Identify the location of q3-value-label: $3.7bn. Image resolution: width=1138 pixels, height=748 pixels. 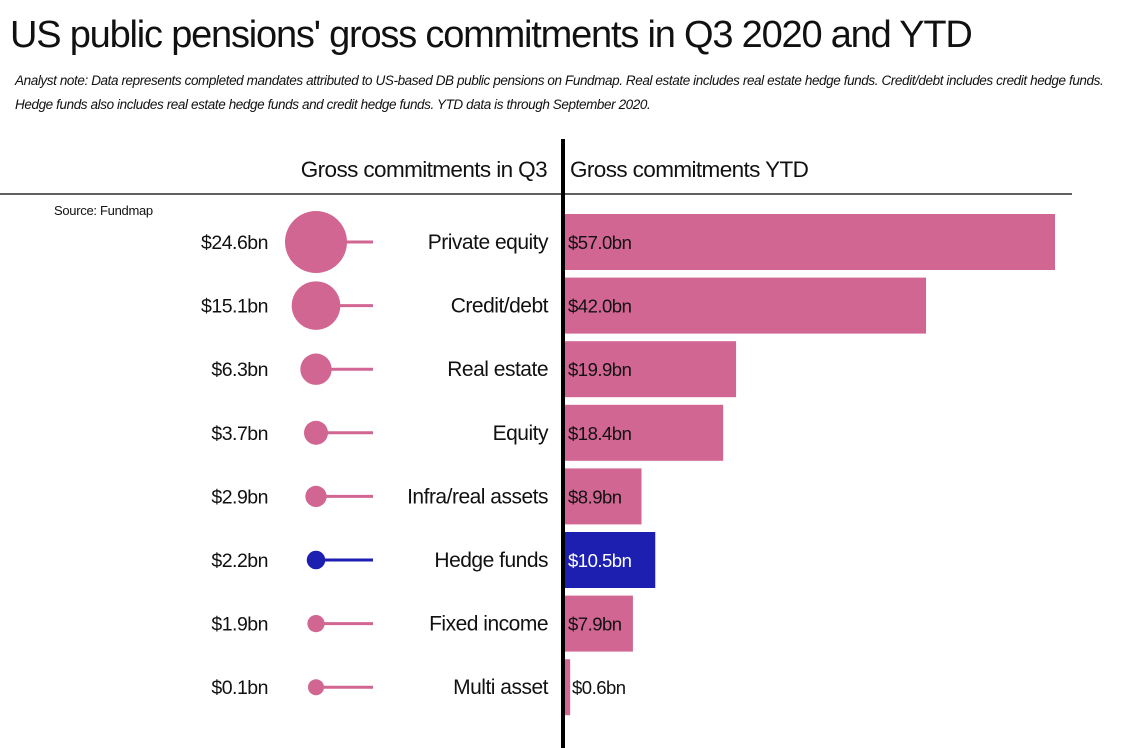
(239, 434).